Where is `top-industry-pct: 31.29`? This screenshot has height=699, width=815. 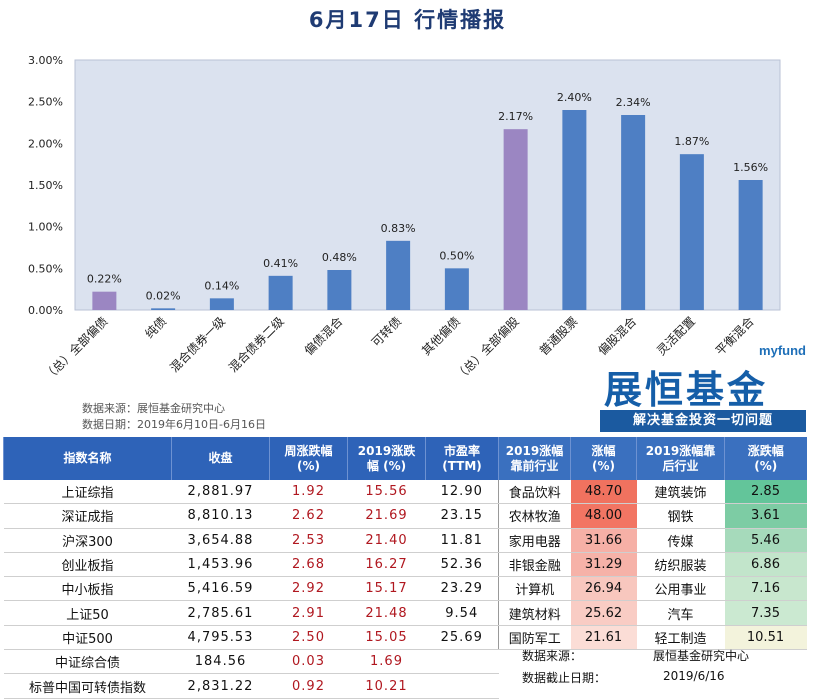
top-industry-pct: 31.29 is located at coordinates (603, 565).